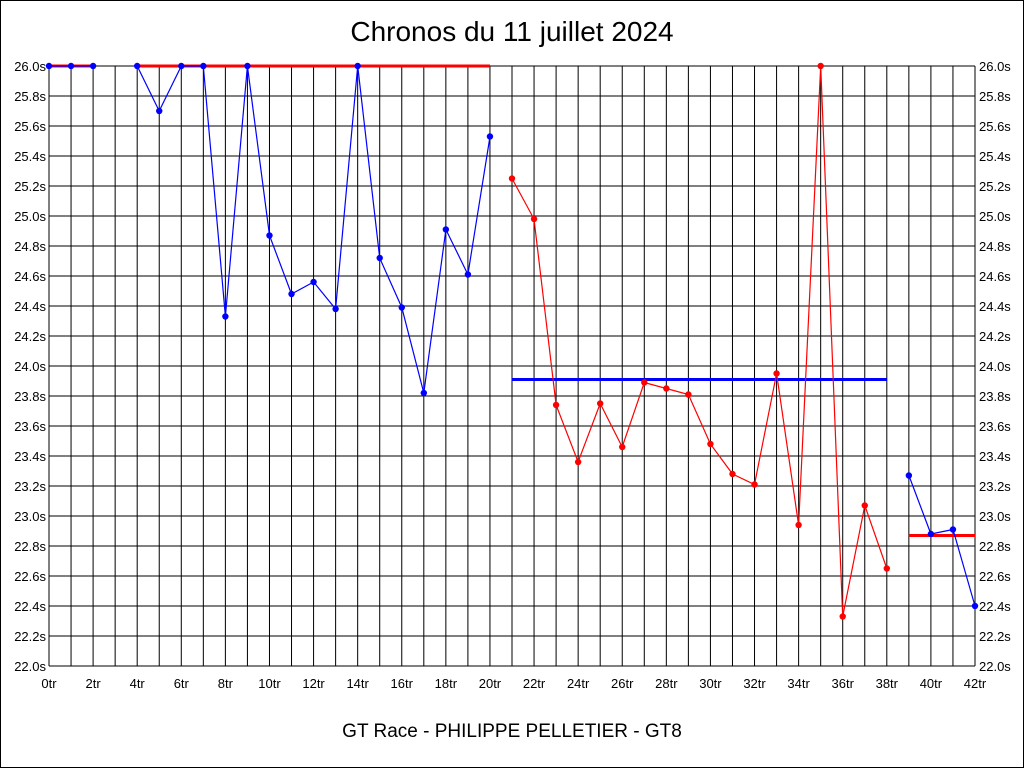 The height and width of the screenshot is (768, 1024). I want to click on x-tick-label: 20tr, so click(490, 683).